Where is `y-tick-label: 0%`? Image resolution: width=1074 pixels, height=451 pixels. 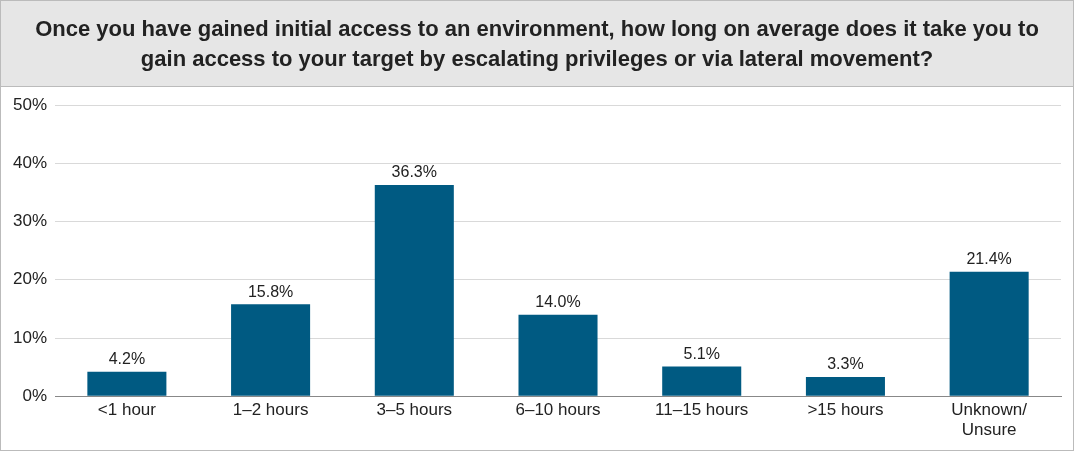
y-tick-label: 0% is located at coordinates (35, 395).